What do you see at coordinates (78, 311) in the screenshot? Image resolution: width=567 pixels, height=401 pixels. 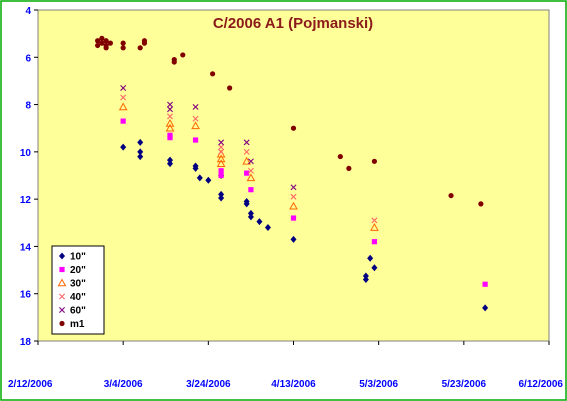 I see `legend-label: 60"` at bounding box center [78, 311].